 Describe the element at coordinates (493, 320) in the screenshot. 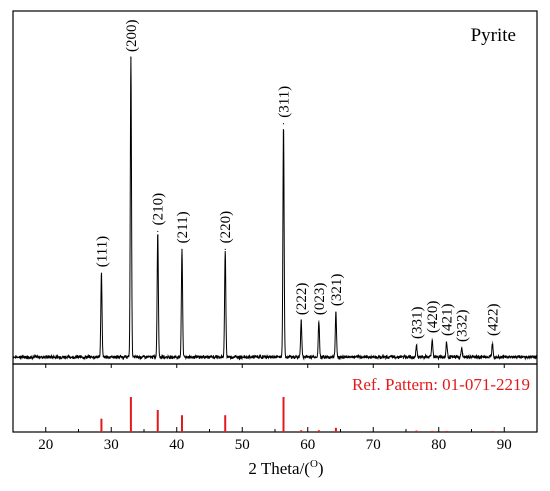

I see `peak-label: (422)` at that location.